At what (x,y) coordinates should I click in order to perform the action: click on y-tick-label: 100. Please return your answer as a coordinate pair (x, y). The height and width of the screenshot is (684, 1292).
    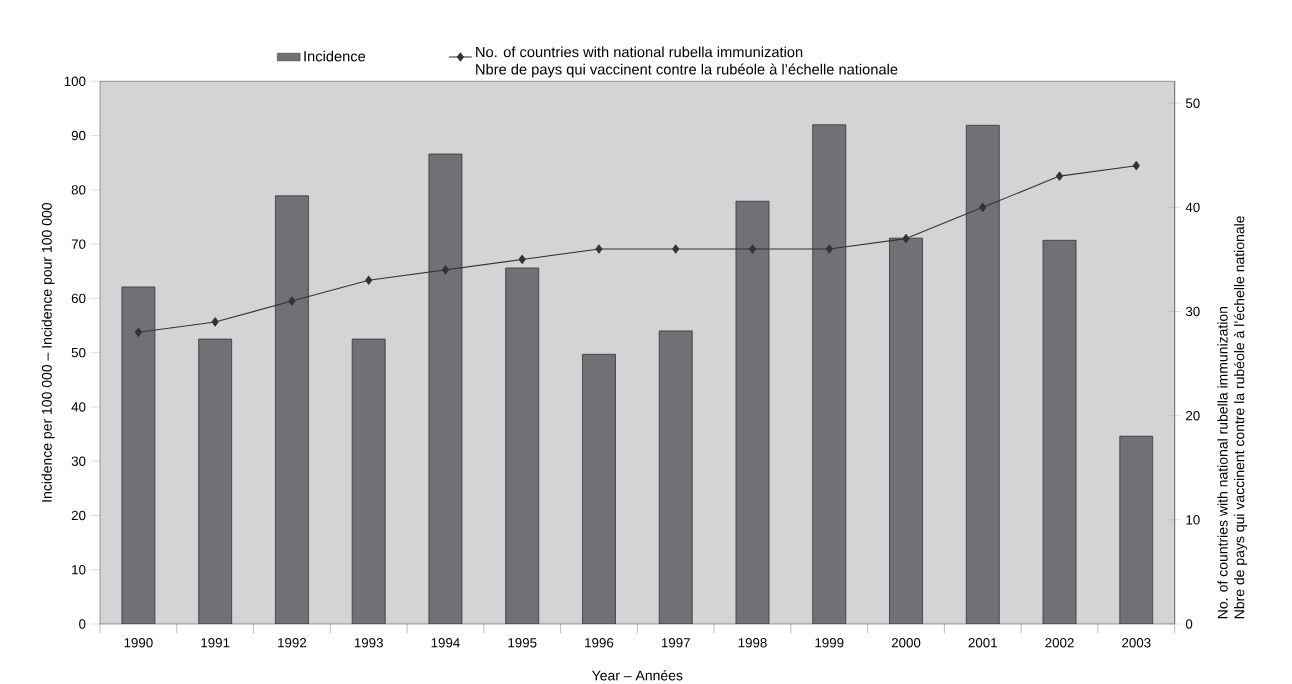
    Looking at the image, I should click on (75, 81).